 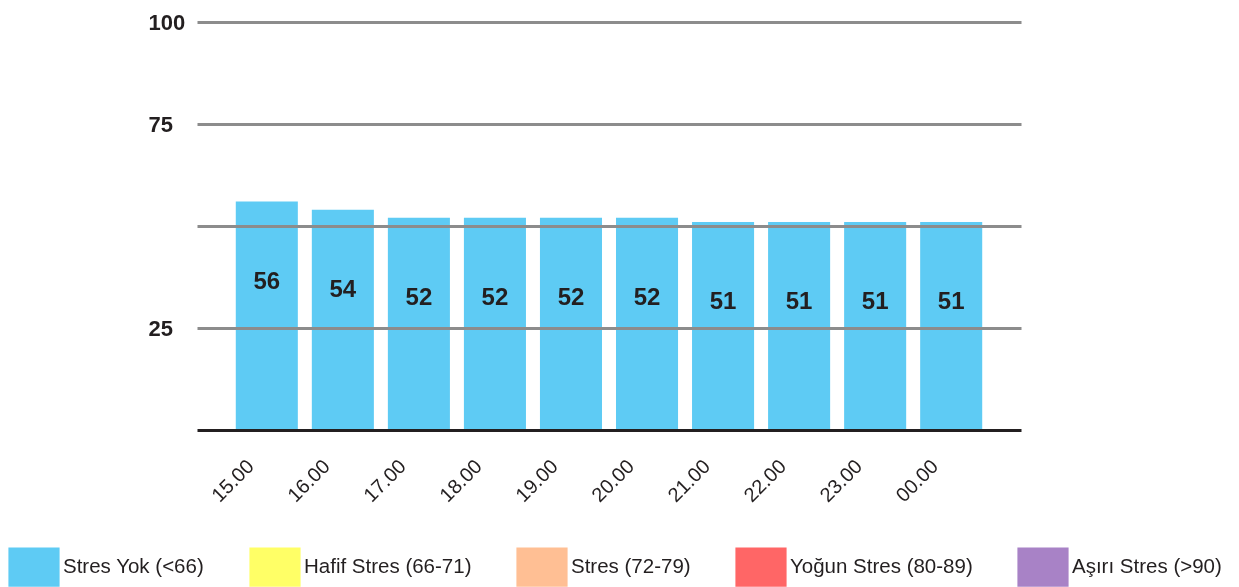 What do you see at coordinates (631, 566) in the screenshot?
I see `legend-label: Stres (72-79)` at bounding box center [631, 566].